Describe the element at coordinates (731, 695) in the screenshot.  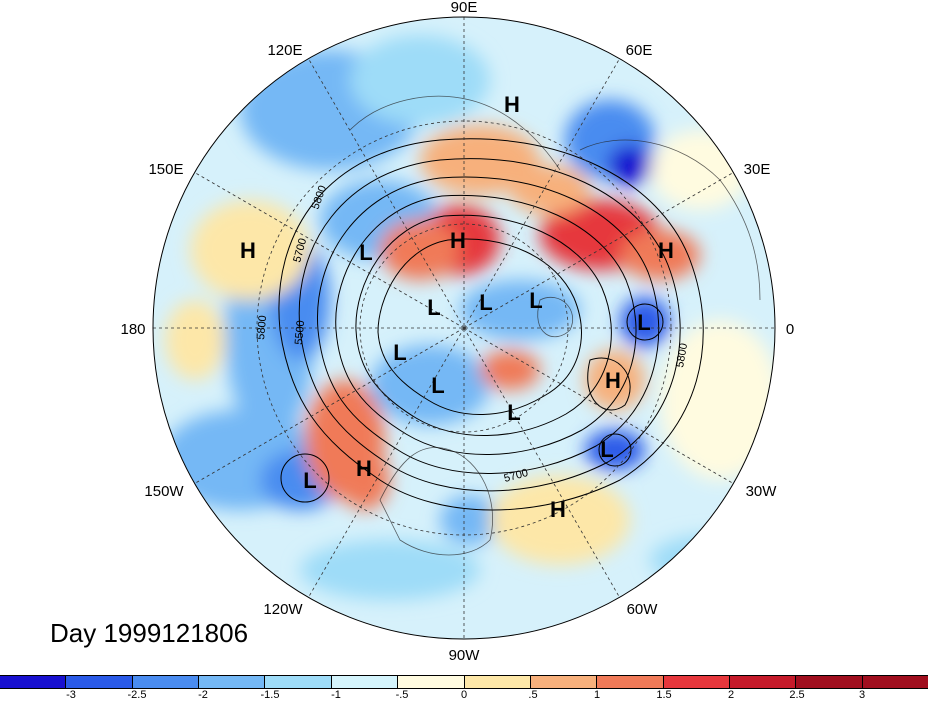
I see `colorbar-tick-label: 2` at that location.